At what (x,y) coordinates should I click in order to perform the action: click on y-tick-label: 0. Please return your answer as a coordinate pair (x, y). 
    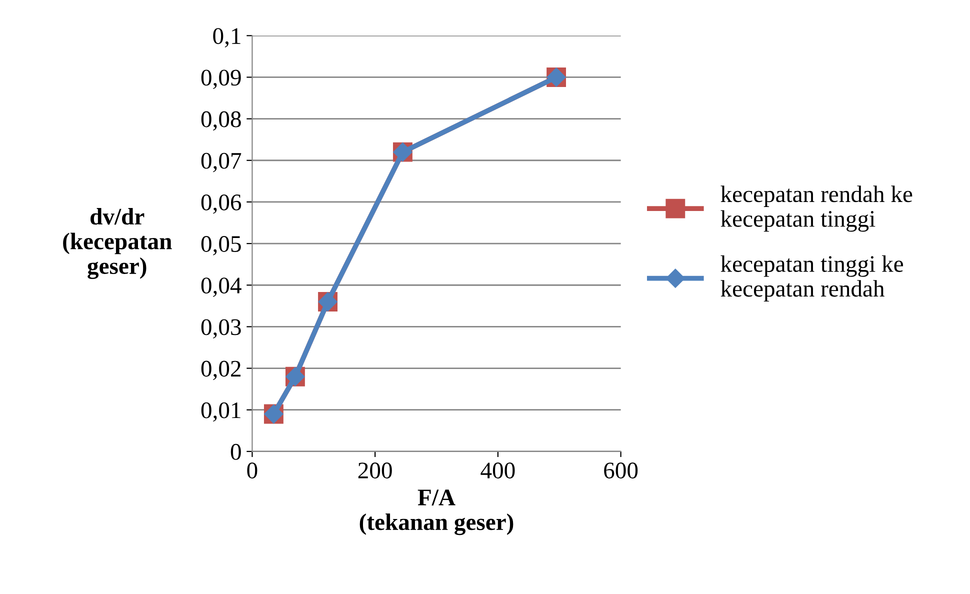
    Looking at the image, I should click on (235, 452).